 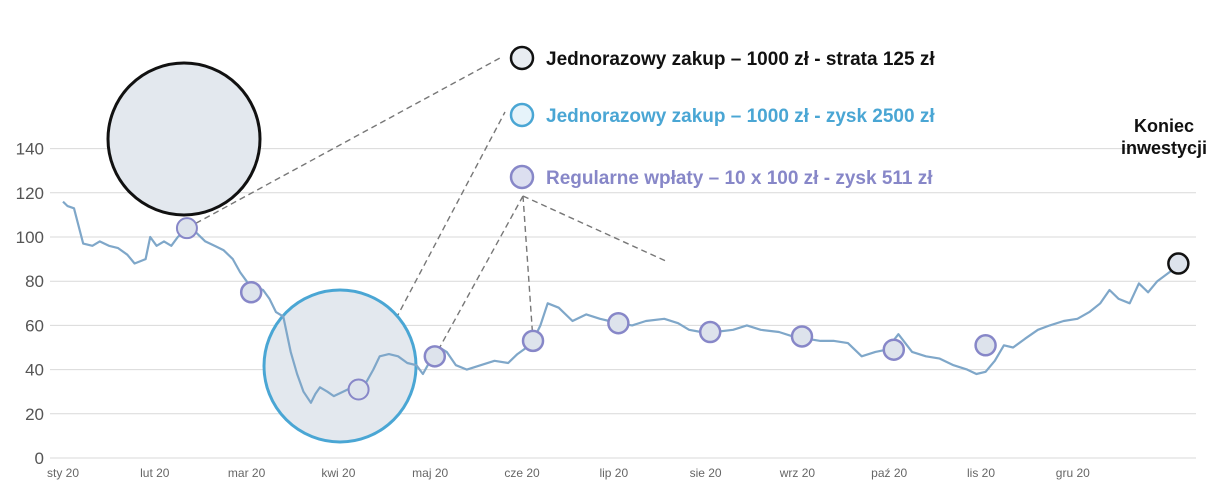 What do you see at coordinates (1178, 263) in the screenshot?
I see `marker-end` at bounding box center [1178, 263].